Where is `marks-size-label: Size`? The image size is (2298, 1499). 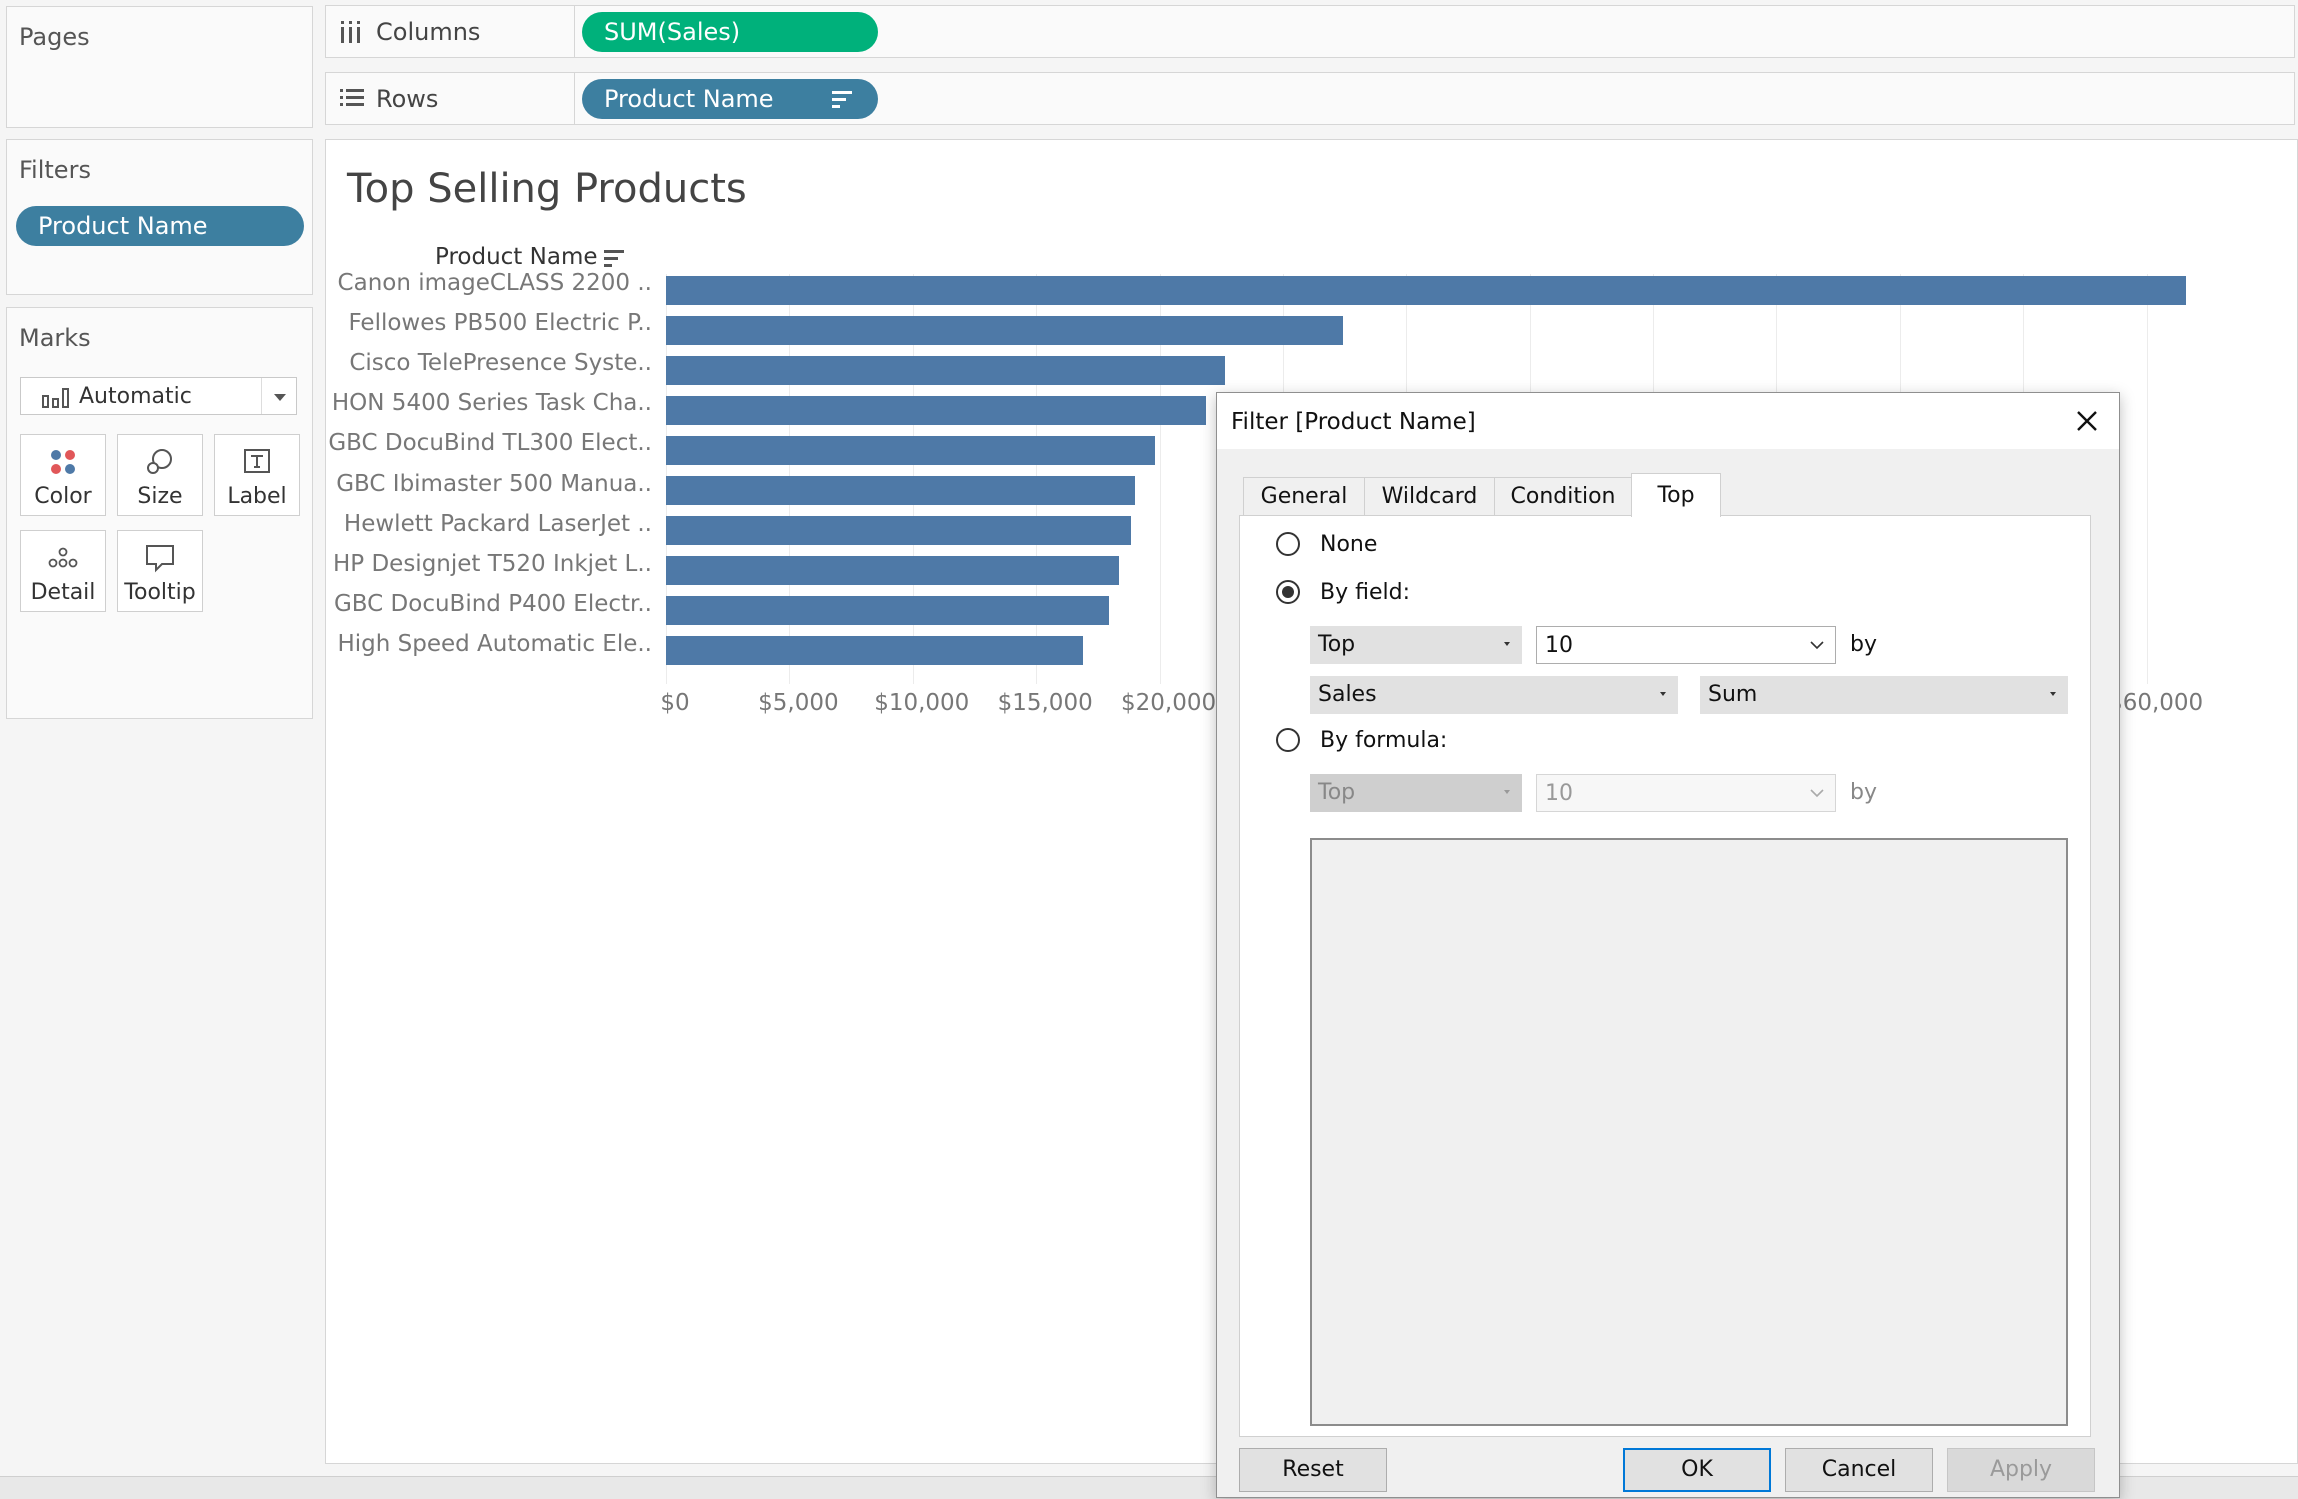 marks-size-label: Size is located at coordinates (160, 496).